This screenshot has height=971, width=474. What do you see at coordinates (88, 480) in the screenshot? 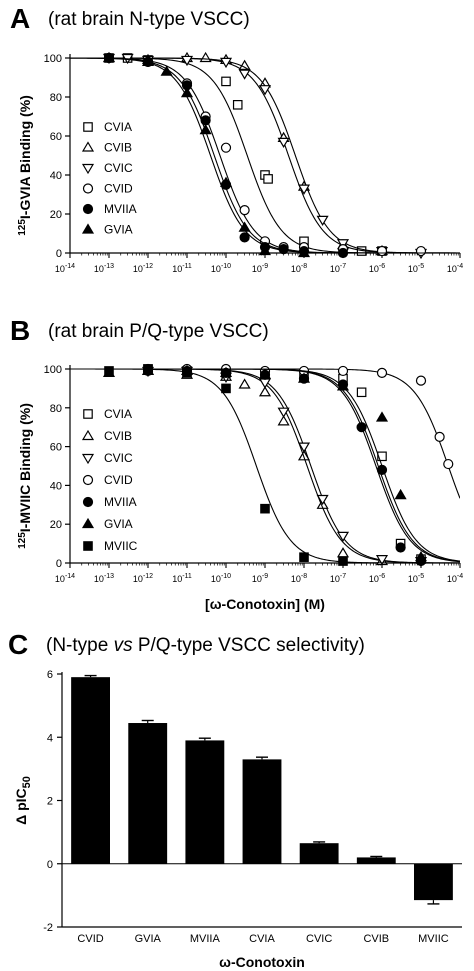
I see `legend-marker-cvid` at bounding box center [88, 480].